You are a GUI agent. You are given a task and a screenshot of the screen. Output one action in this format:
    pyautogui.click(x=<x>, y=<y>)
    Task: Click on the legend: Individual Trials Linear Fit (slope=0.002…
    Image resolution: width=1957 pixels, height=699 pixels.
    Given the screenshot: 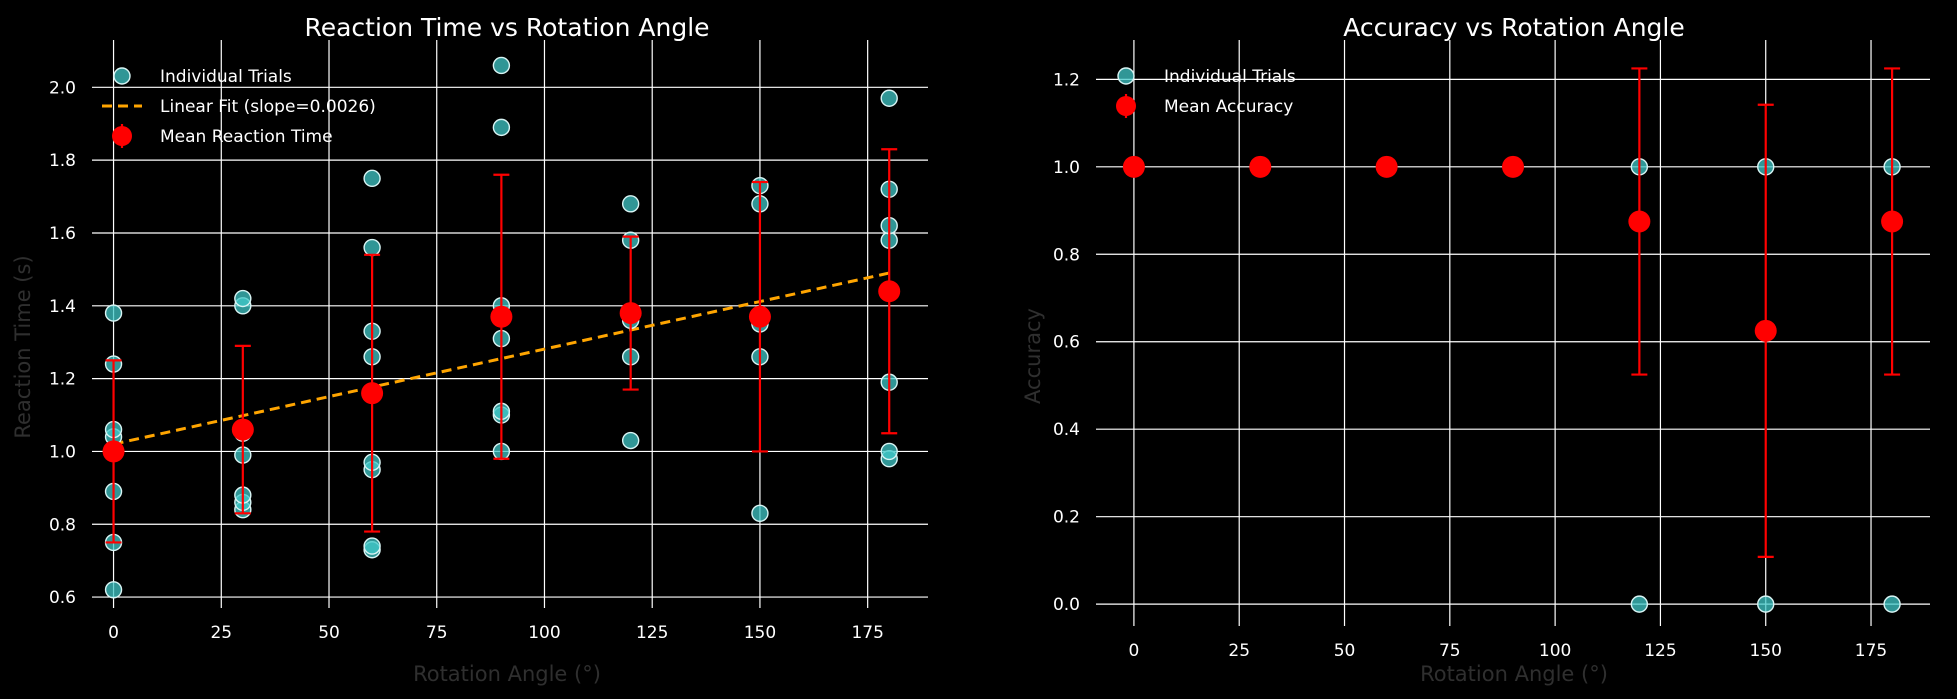 What is the action you would take?
    pyautogui.click(x=239, y=107)
    